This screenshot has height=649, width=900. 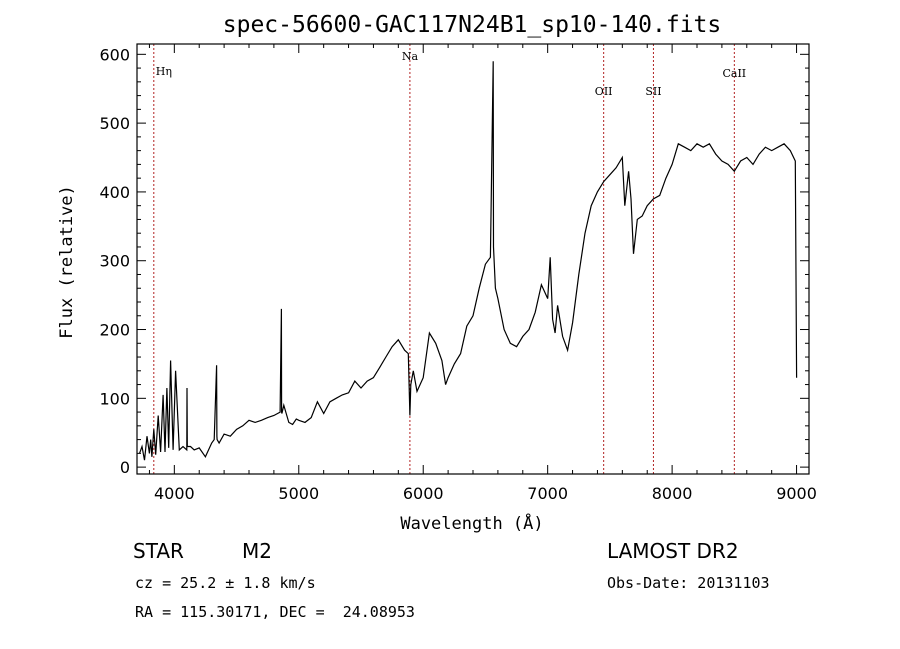 What do you see at coordinates (225, 583) in the screenshot?
I see `redshift-value: cz = 25.2 ± 1.8 km/s` at bounding box center [225, 583].